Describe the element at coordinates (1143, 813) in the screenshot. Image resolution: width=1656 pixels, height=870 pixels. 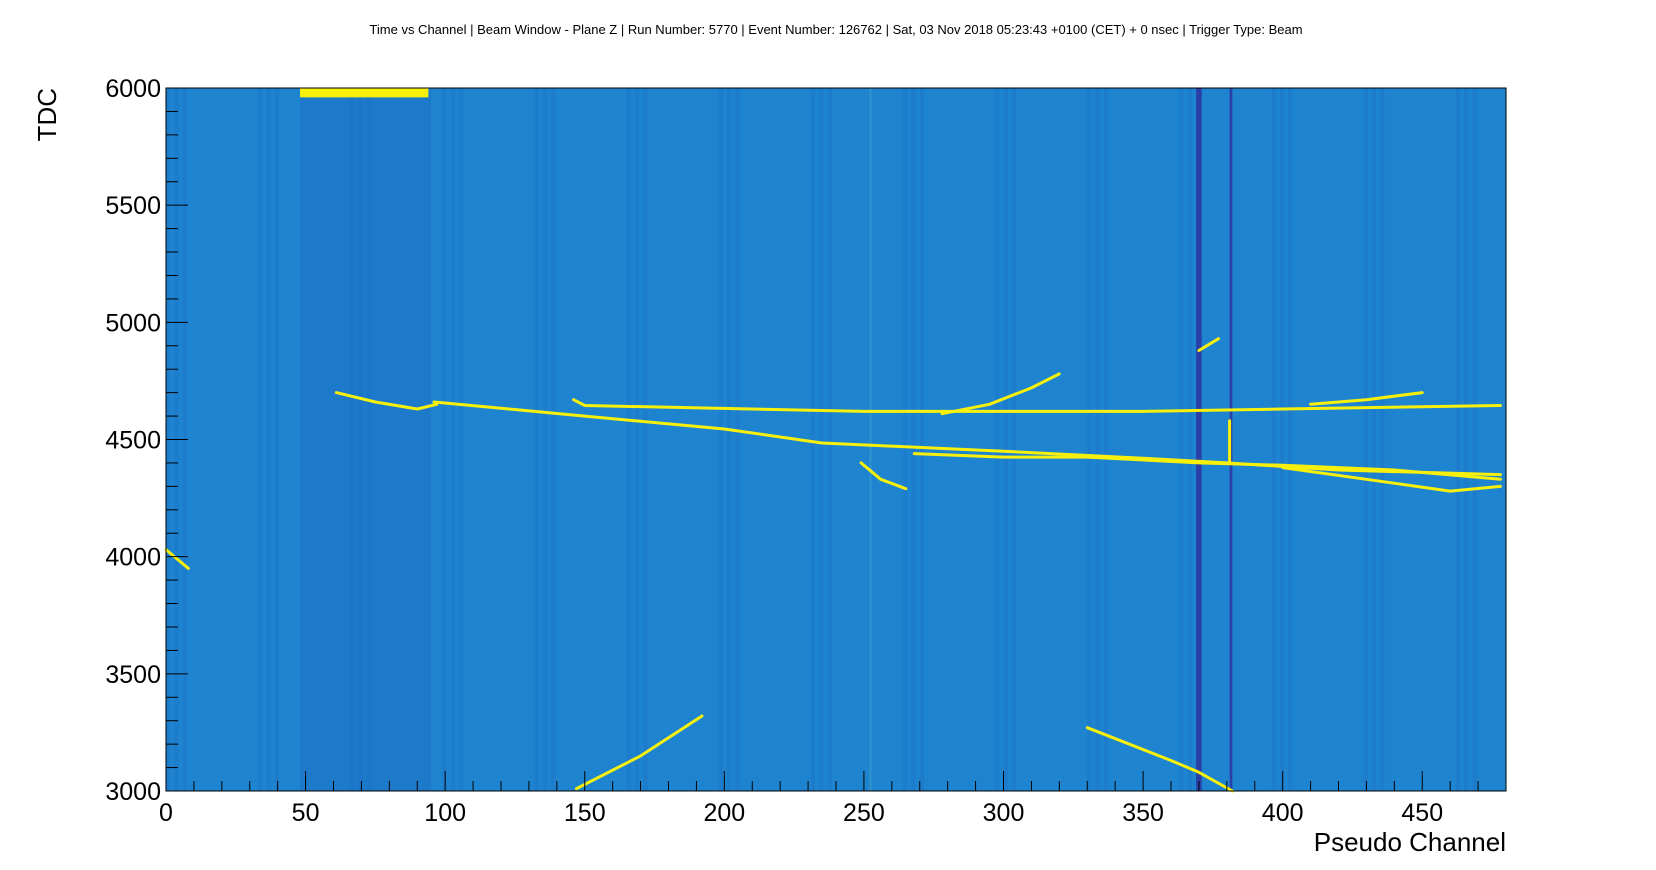
I see `x-tick-label: 350` at that location.